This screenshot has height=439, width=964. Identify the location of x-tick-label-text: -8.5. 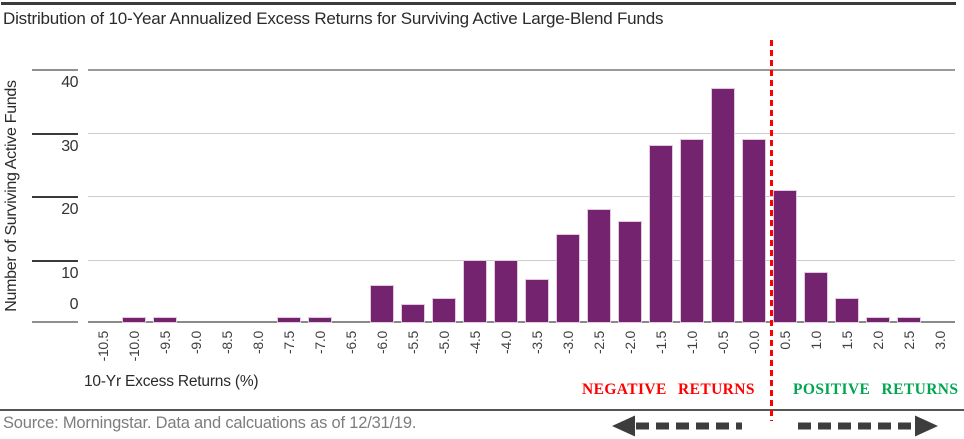
(227, 342).